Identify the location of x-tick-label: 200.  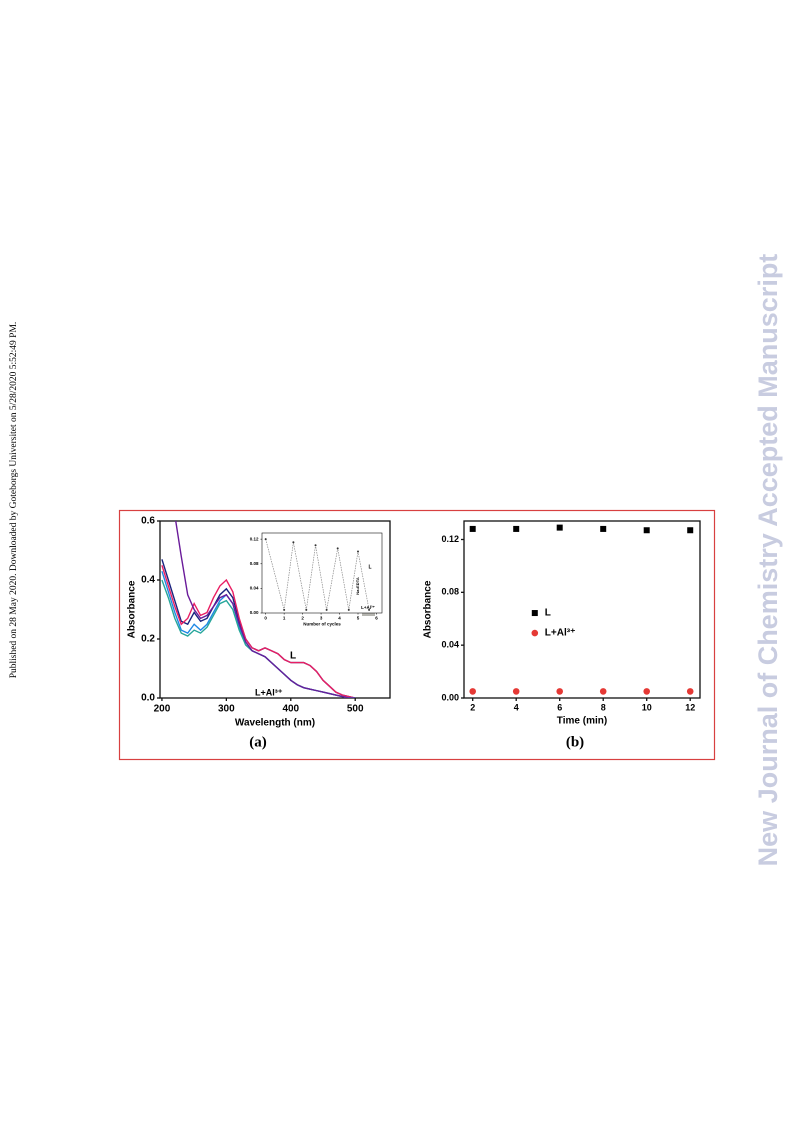
(162, 709).